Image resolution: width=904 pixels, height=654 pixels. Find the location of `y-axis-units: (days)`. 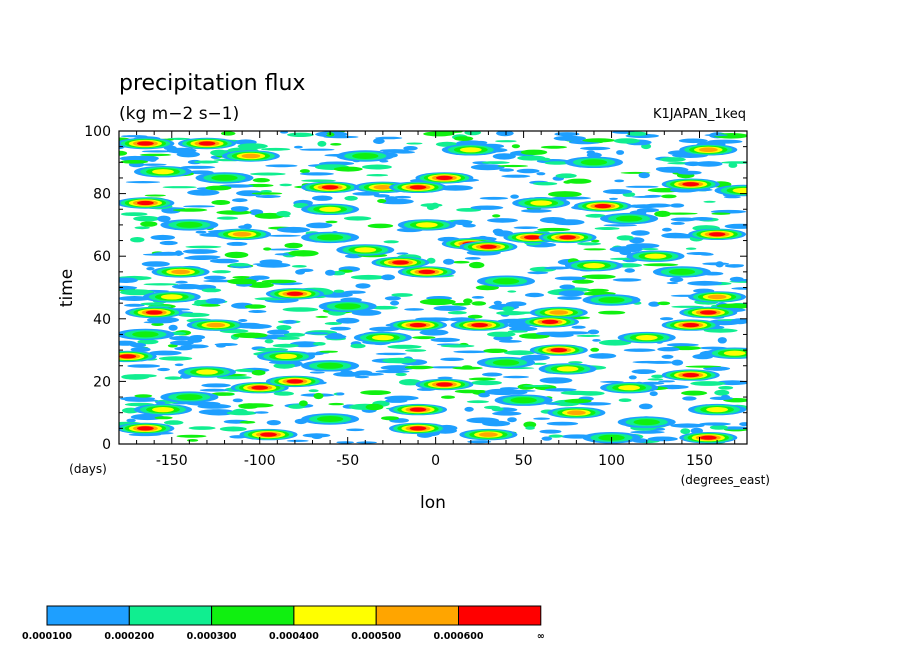

y-axis-units: (days) is located at coordinates (88, 469).